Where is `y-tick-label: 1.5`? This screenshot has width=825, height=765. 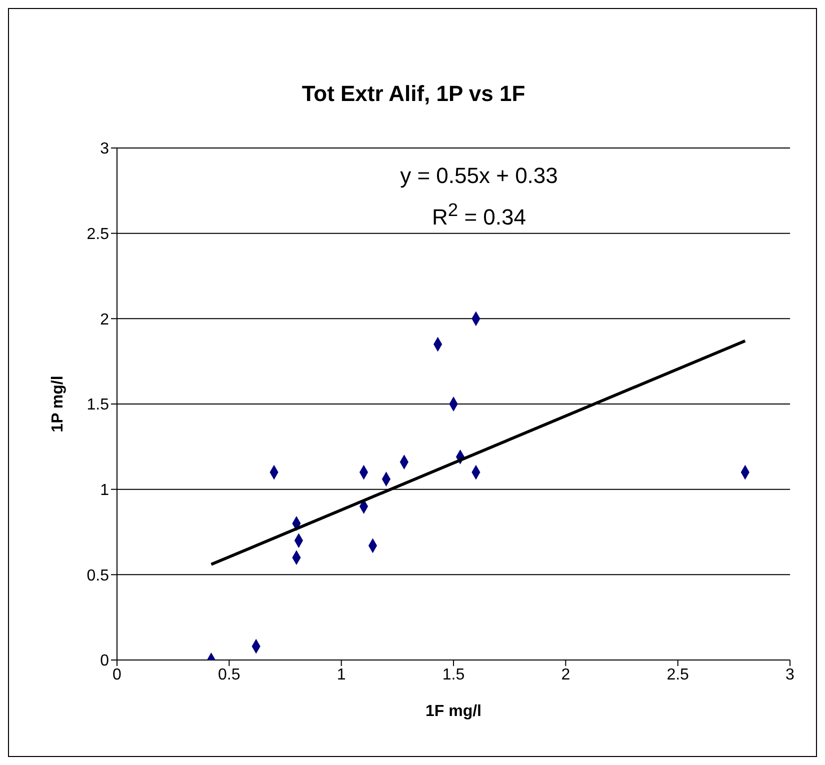 y-tick-label: 1.5 is located at coordinates (98, 405).